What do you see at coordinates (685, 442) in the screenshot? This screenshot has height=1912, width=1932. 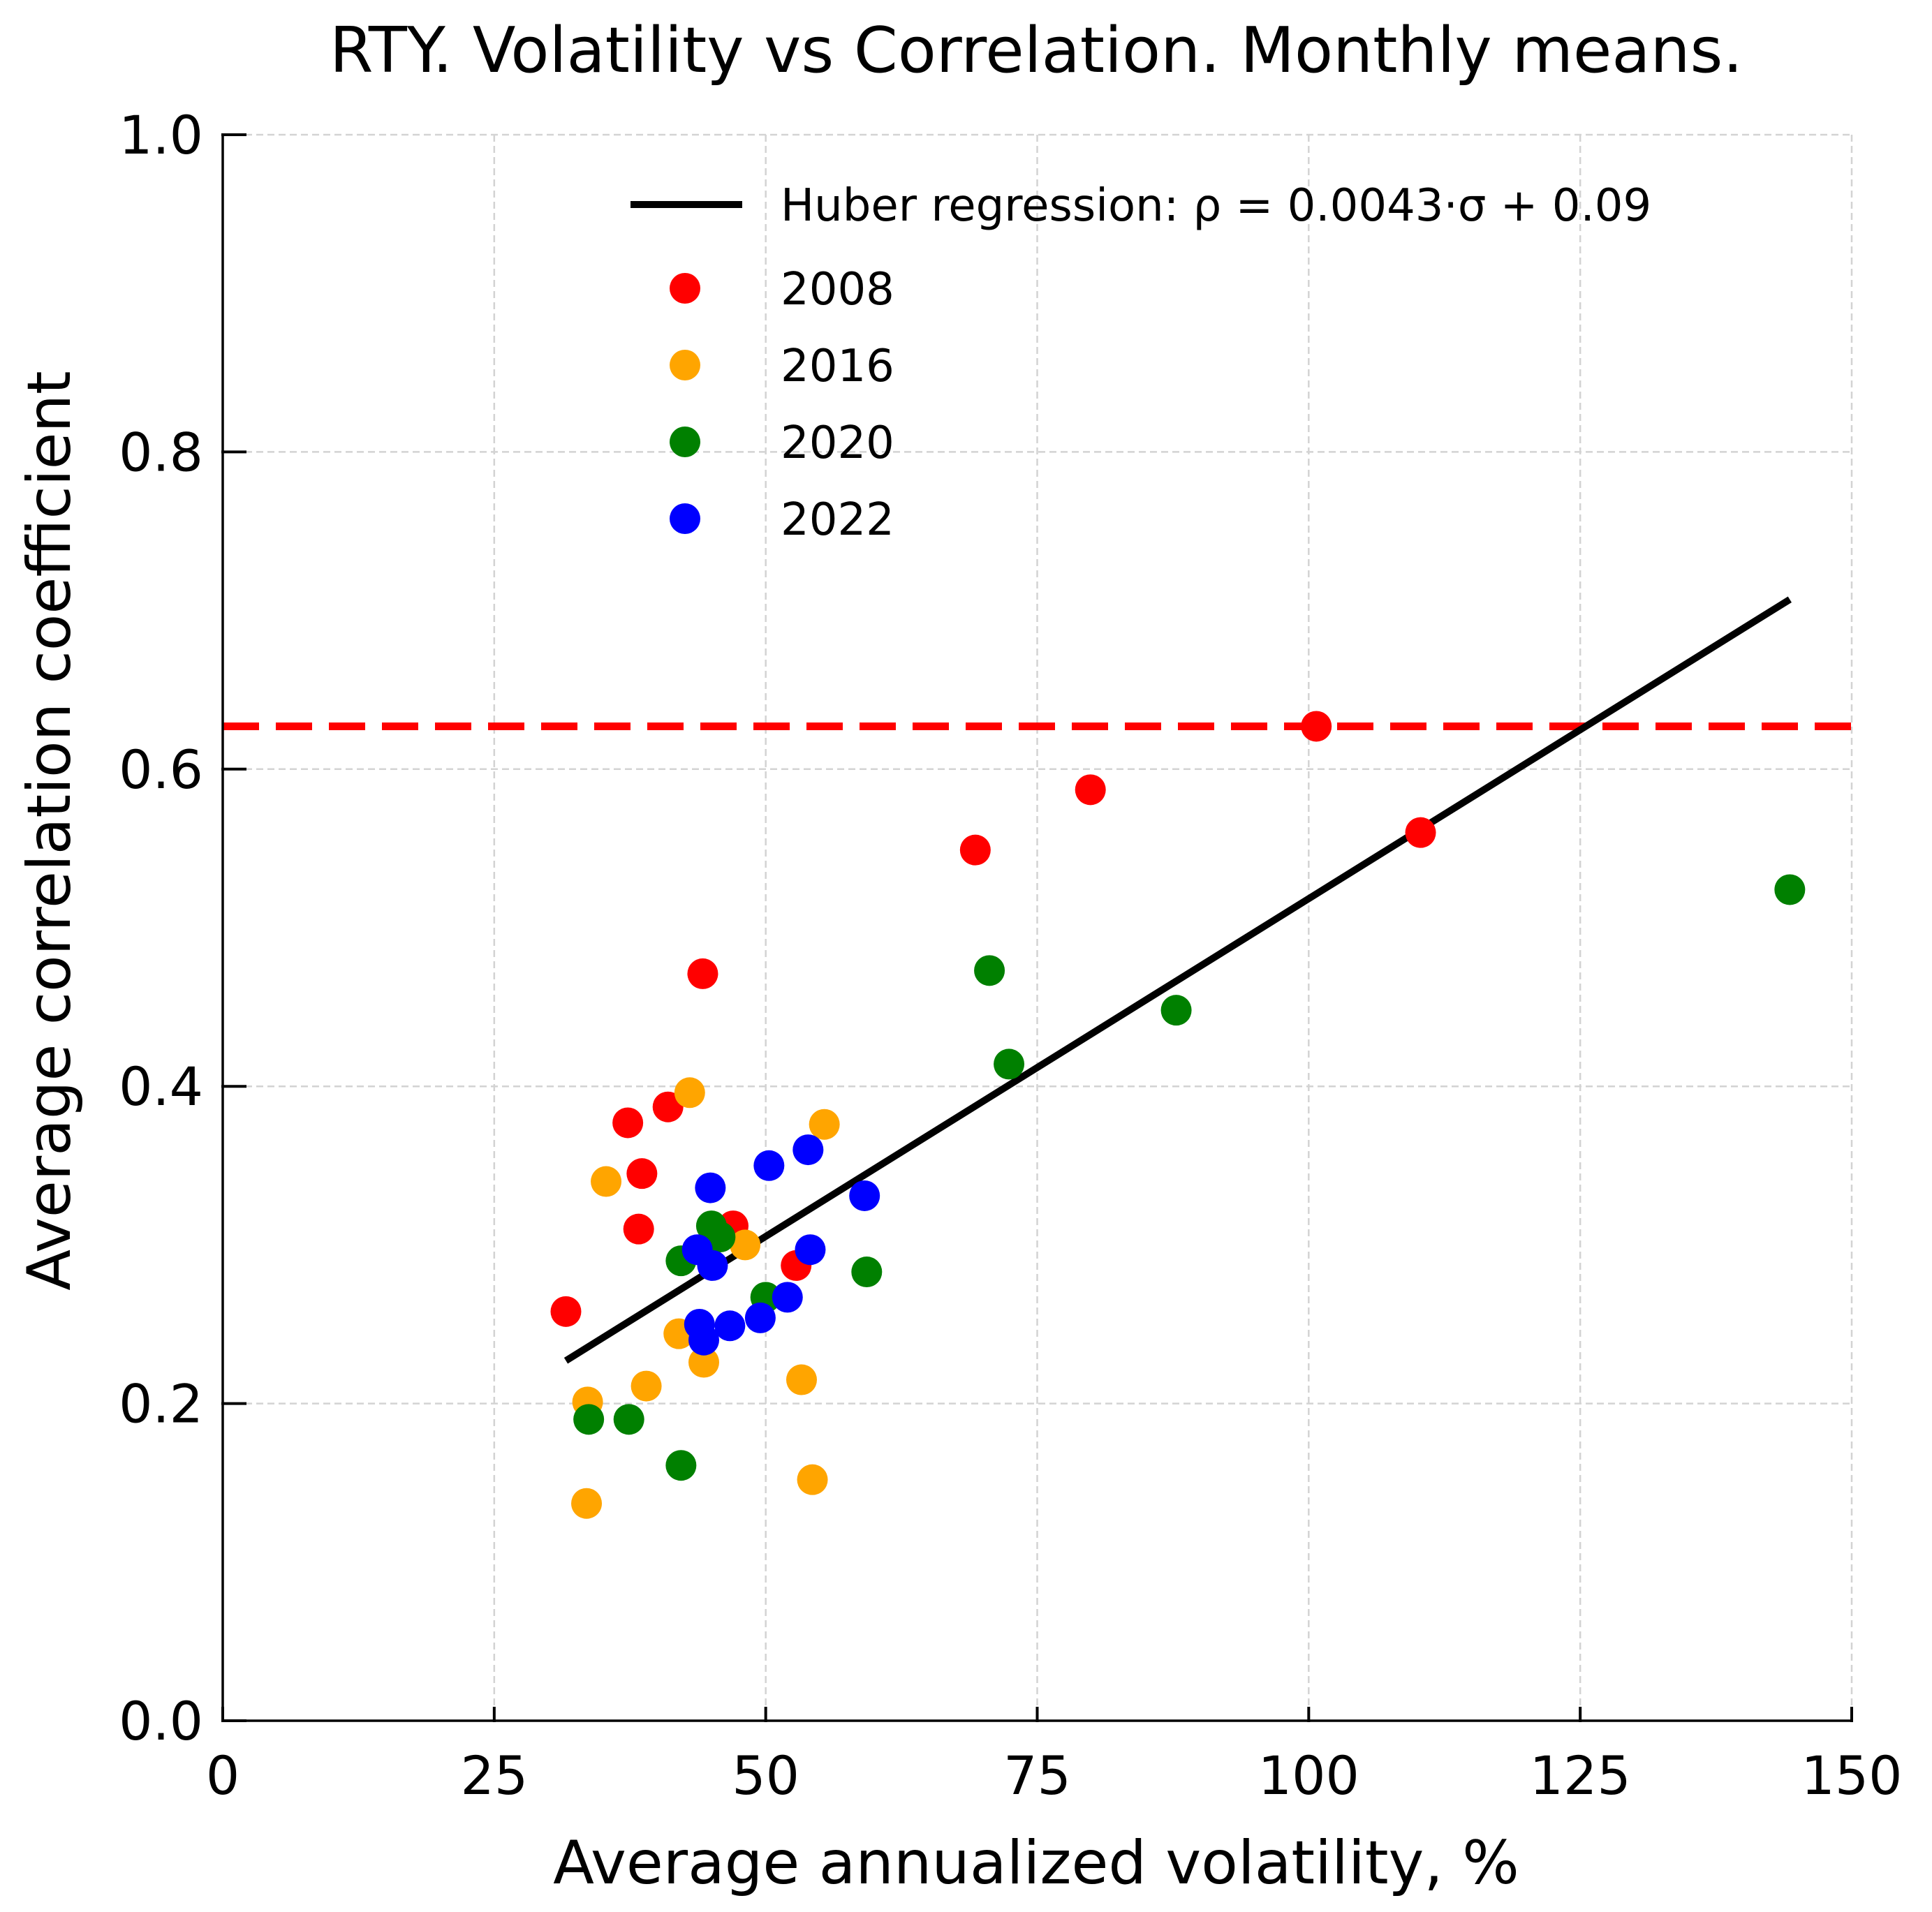 I see `legend-marker-2020` at bounding box center [685, 442].